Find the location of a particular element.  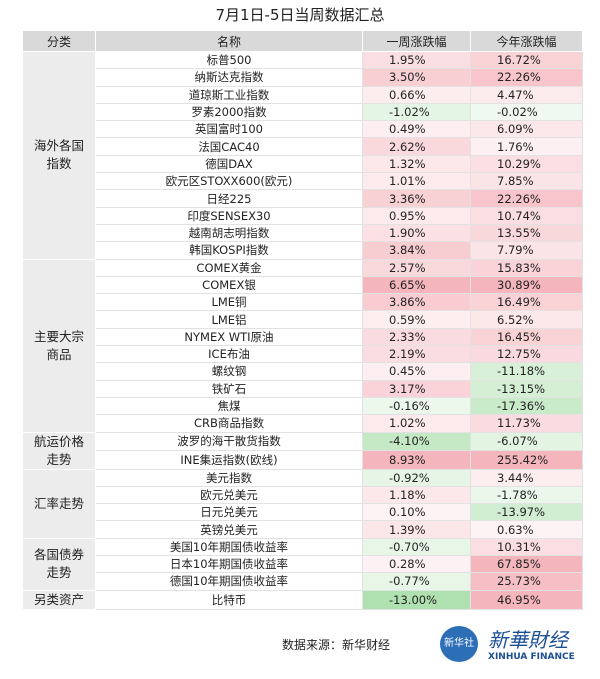

group-label: 另类资产 is located at coordinates (59, 599).